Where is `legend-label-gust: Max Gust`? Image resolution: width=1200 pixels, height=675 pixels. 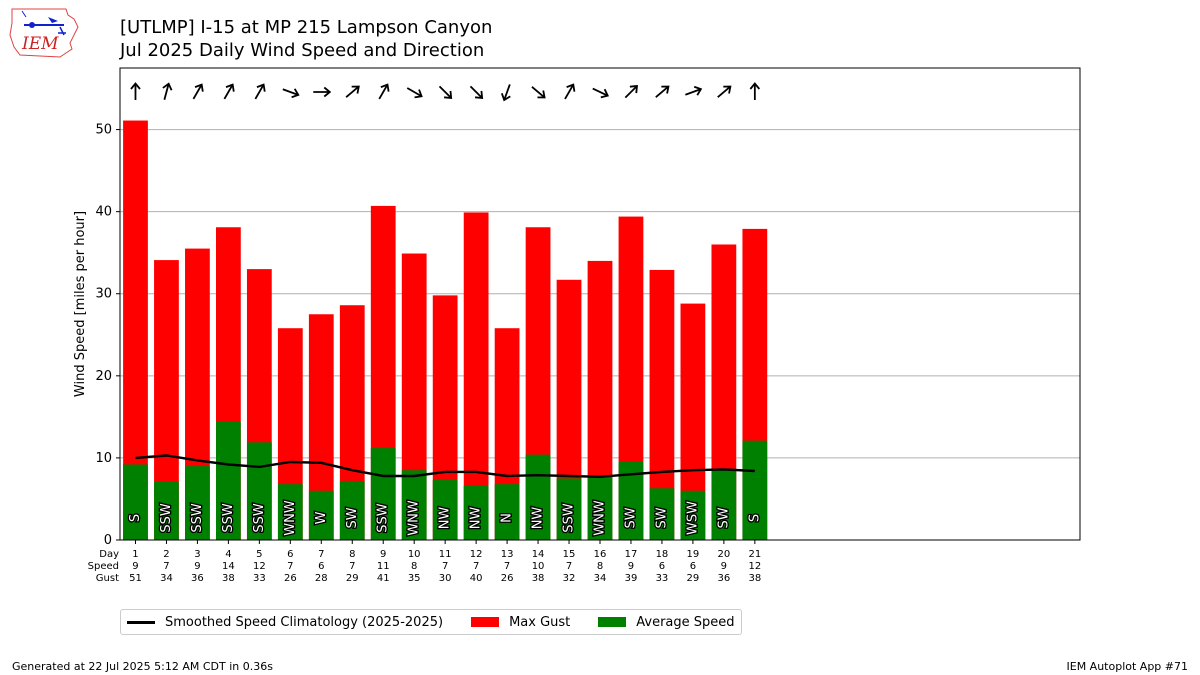 legend-label-gust: Max Gust is located at coordinates (540, 622).